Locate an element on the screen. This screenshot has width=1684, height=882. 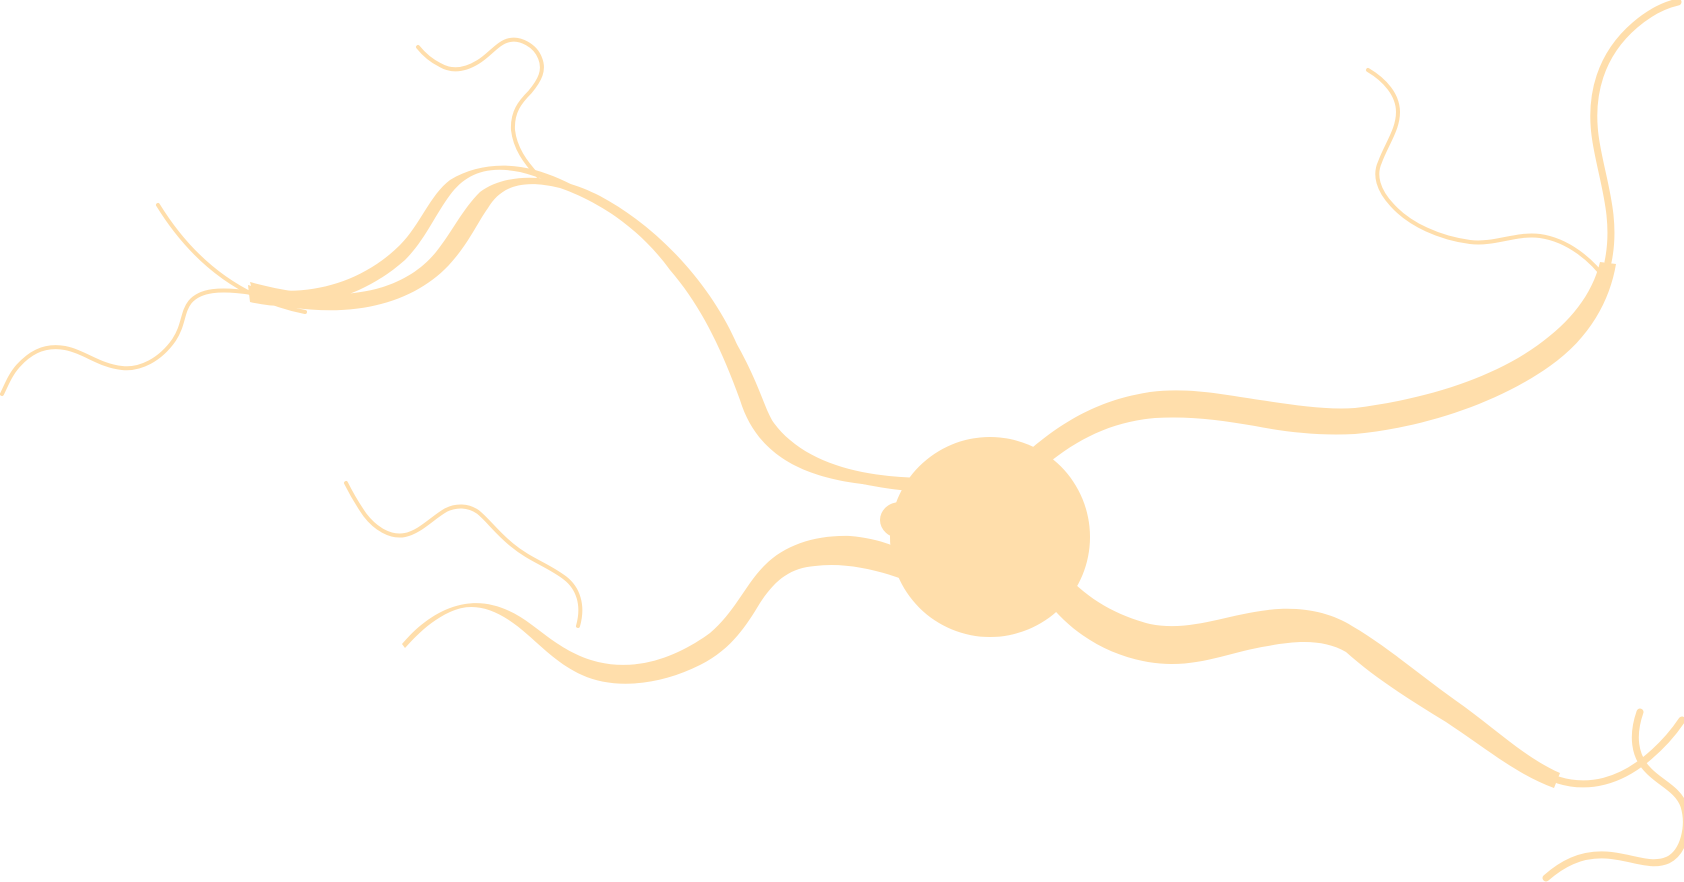
dendrite-upper-right-branch is located at coordinates (1487, 175).